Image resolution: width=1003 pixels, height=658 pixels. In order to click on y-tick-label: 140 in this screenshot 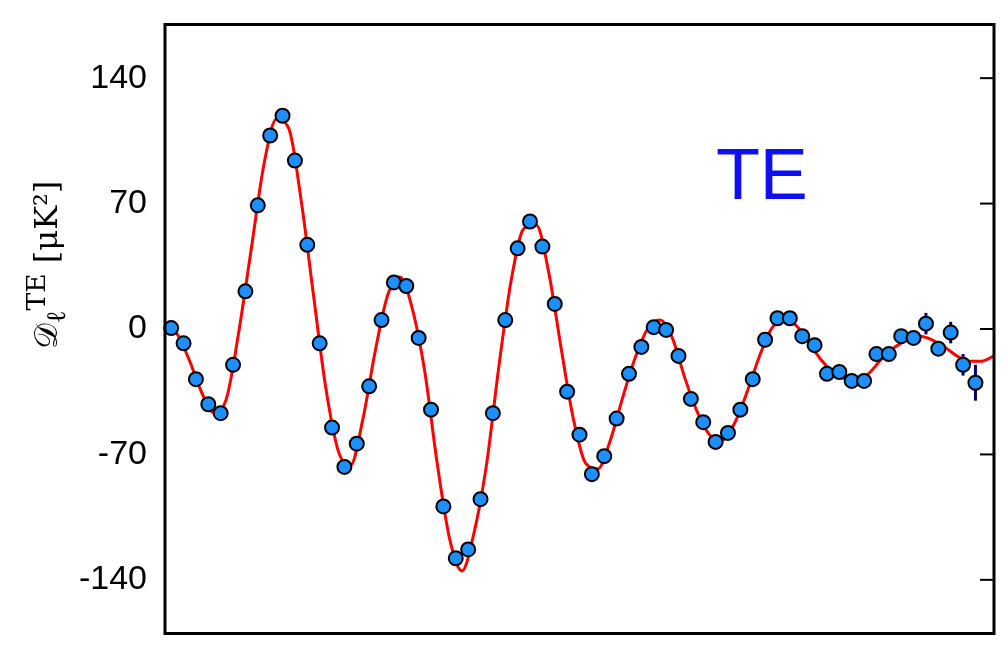, I will do `click(118, 75)`.